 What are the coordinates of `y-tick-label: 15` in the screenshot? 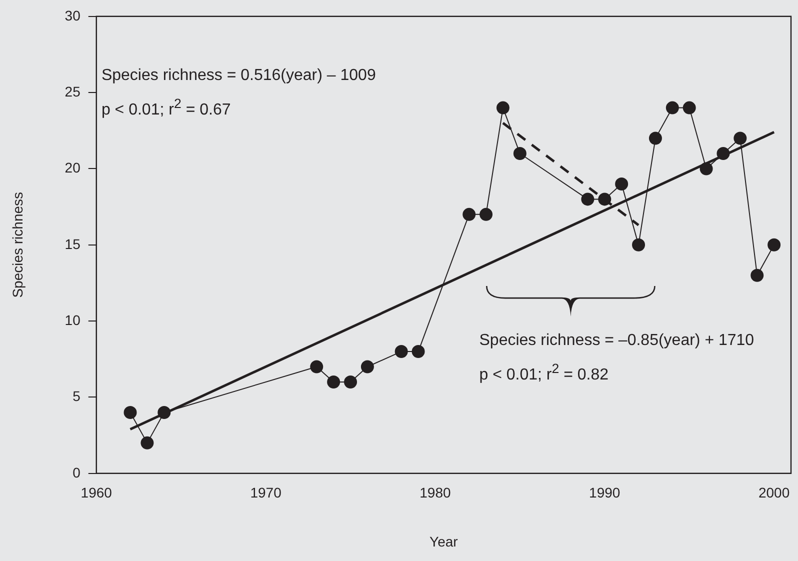 It's located at (72, 244).